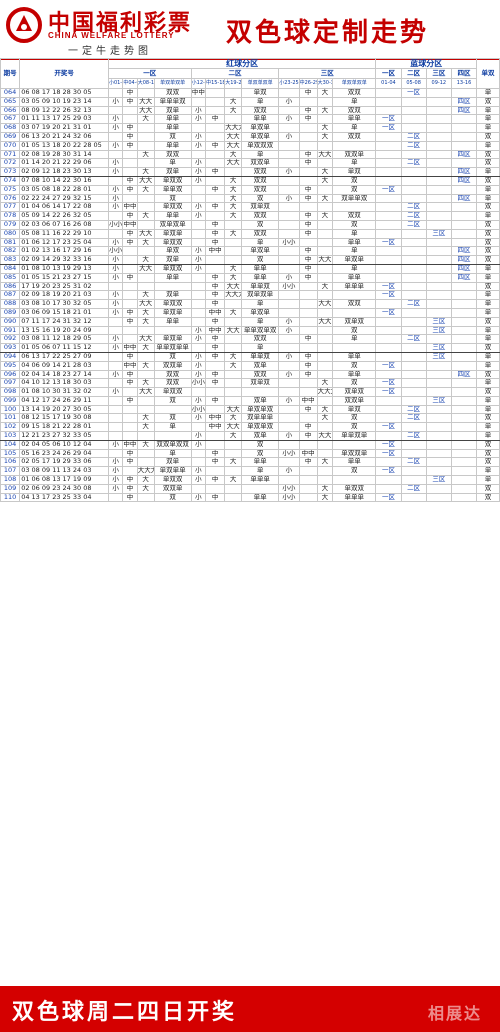 Image resolution: width=500 pixels, height=1032 pixels. I want to click on table-row: 109 02 06 09 23 24 30 08 小中大双双单 小小大单双双 二区双, so click(250, 488).